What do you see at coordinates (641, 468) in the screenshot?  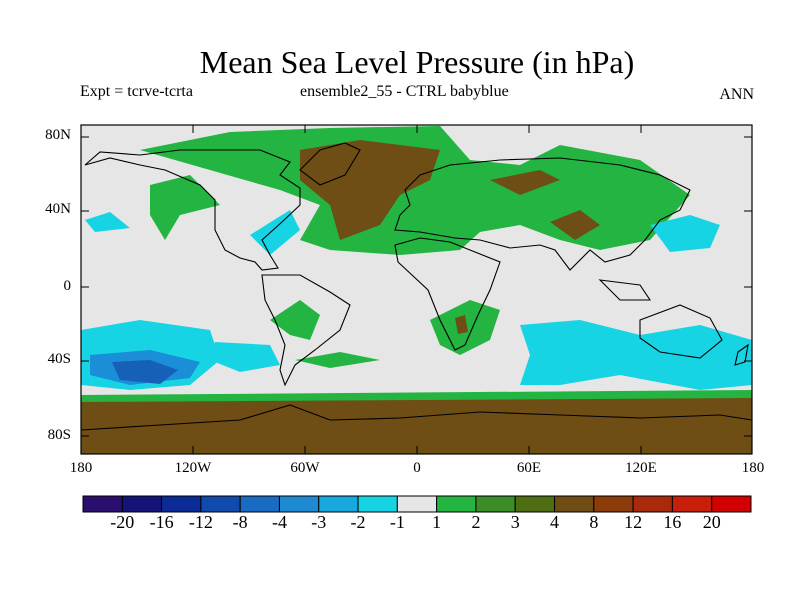 I see `lon-tick-120e: 120E` at bounding box center [641, 468].